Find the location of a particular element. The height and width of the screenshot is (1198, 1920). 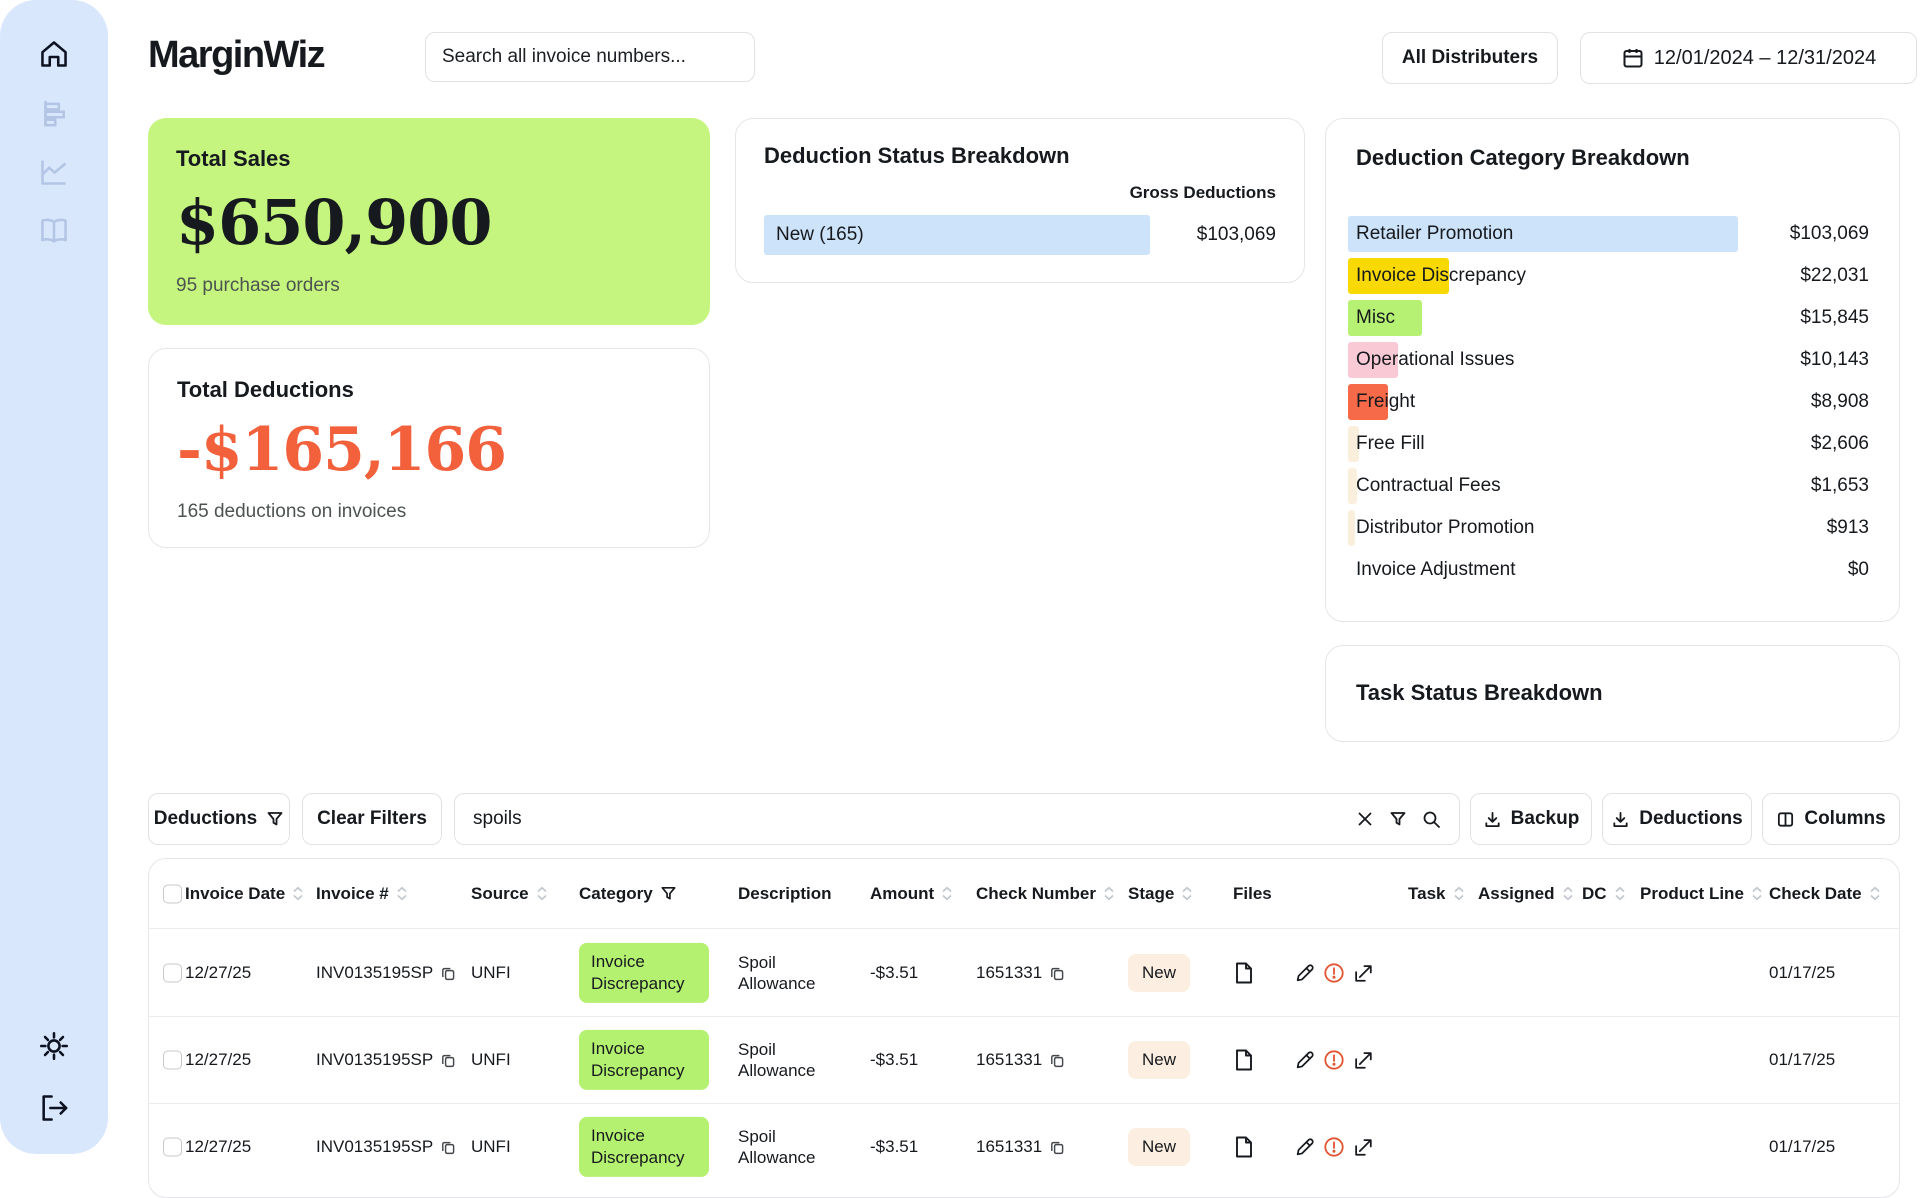

category-row: Freight $8,908 is located at coordinates (1608, 402).